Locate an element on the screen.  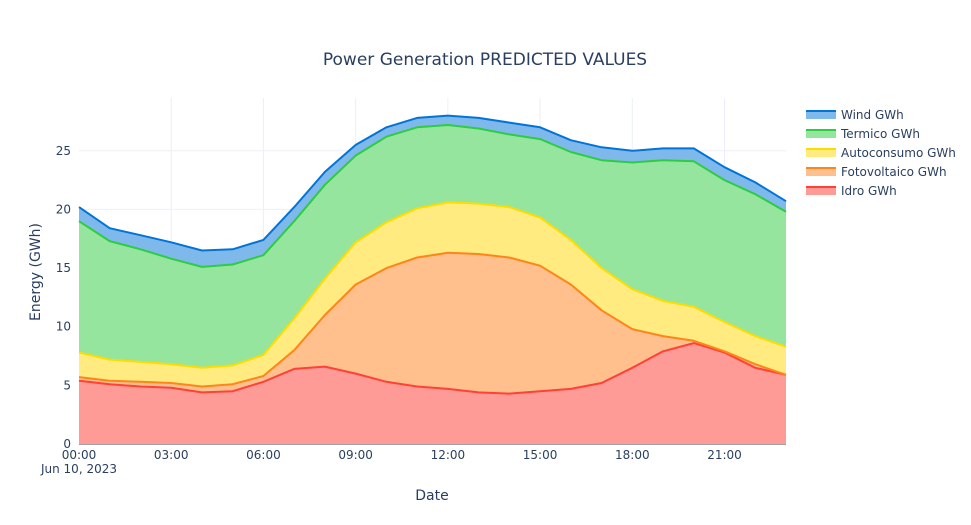
y-tick-label: 0 is located at coordinates (67, 444).